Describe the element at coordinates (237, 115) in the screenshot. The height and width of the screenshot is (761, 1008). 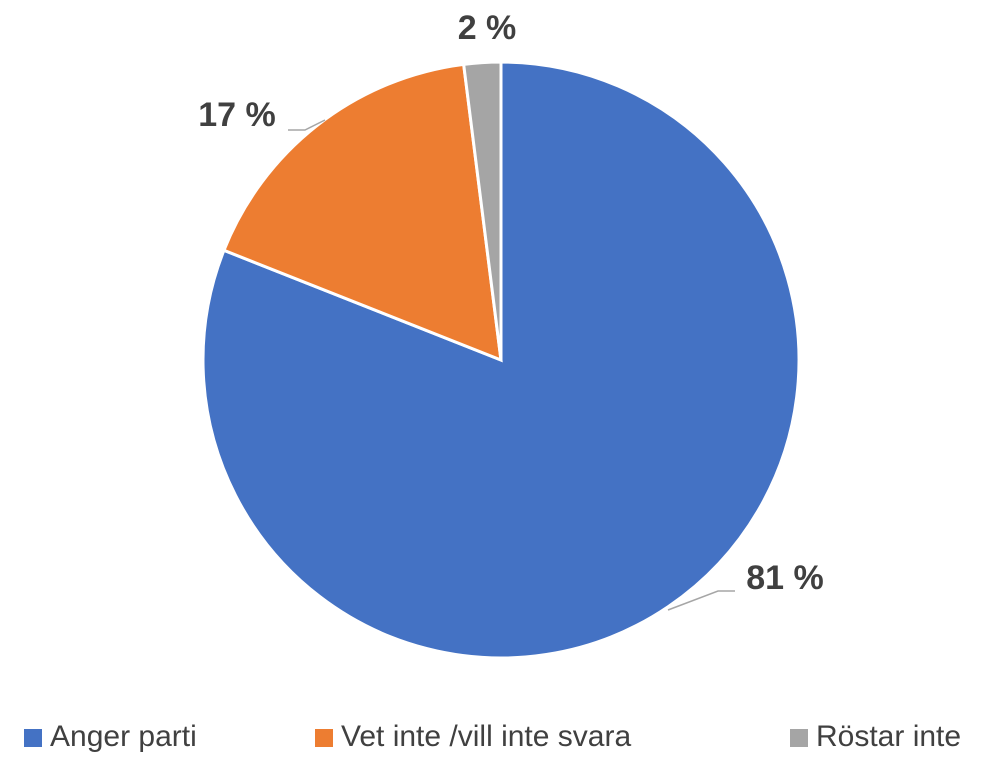
I see `data-label: 17 %` at that location.